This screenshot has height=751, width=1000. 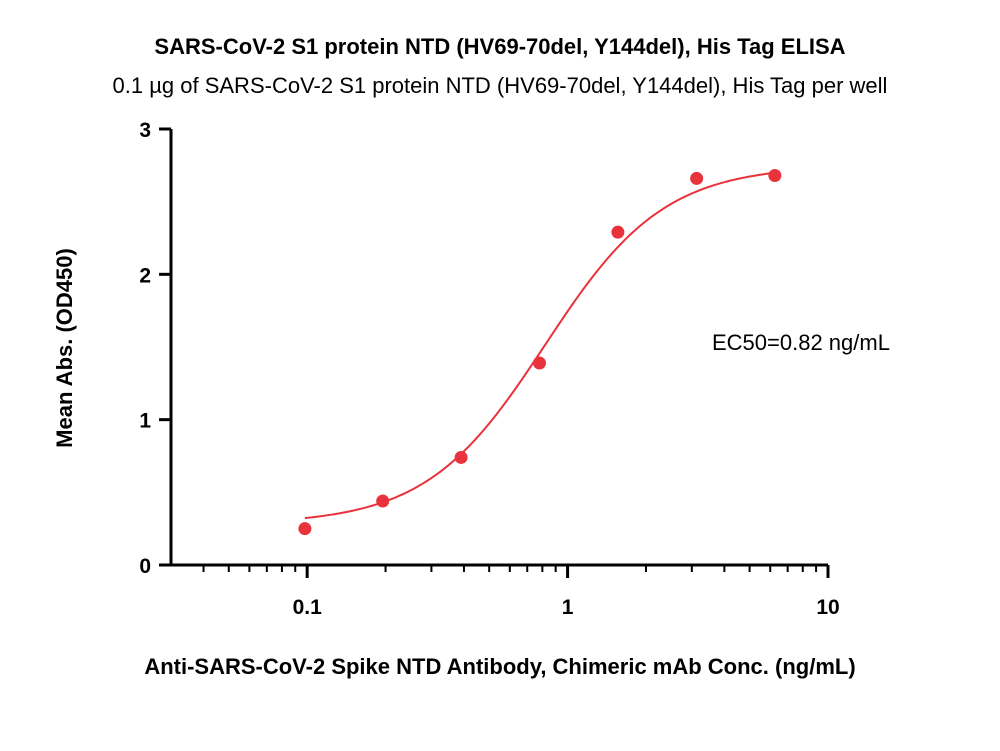 What do you see at coordinates (145, 275) in the screenshot?
I see `y-tick-label: 2` at bounding box center [145, 275].